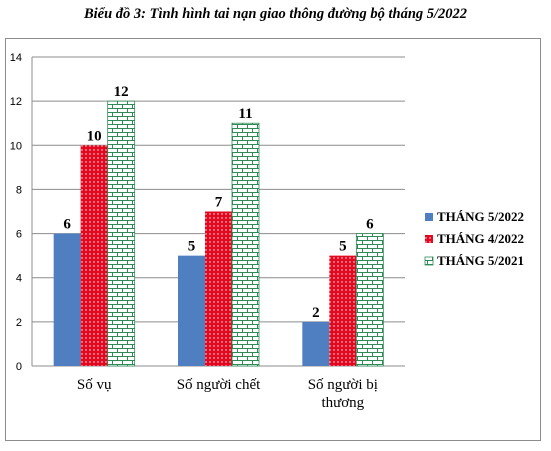  Describe the element at coordinates (245, 114) in the screenshot. I see `data-label: 11` at that location.